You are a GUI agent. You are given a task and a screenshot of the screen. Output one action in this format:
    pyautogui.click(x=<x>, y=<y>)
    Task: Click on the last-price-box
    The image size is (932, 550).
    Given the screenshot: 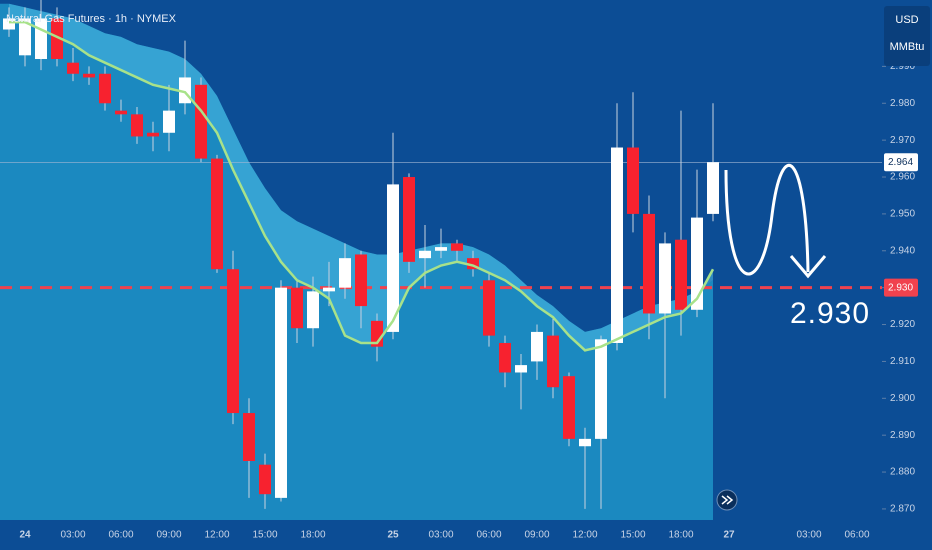 What is the action you would take?
    pyautogui.click(x=901, y=162)
    